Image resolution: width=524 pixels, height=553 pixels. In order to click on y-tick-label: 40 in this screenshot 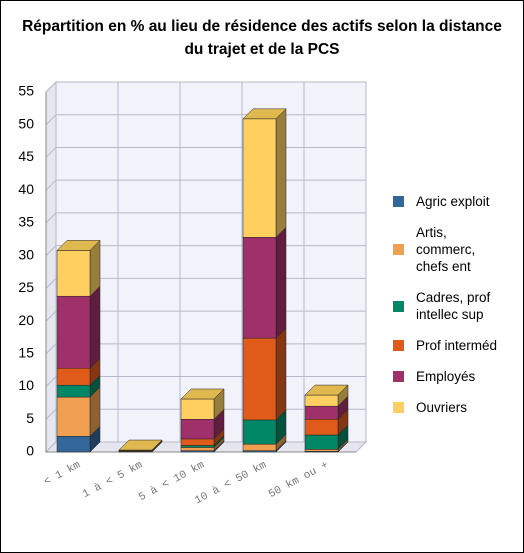, I will do `click(26, 189)`.